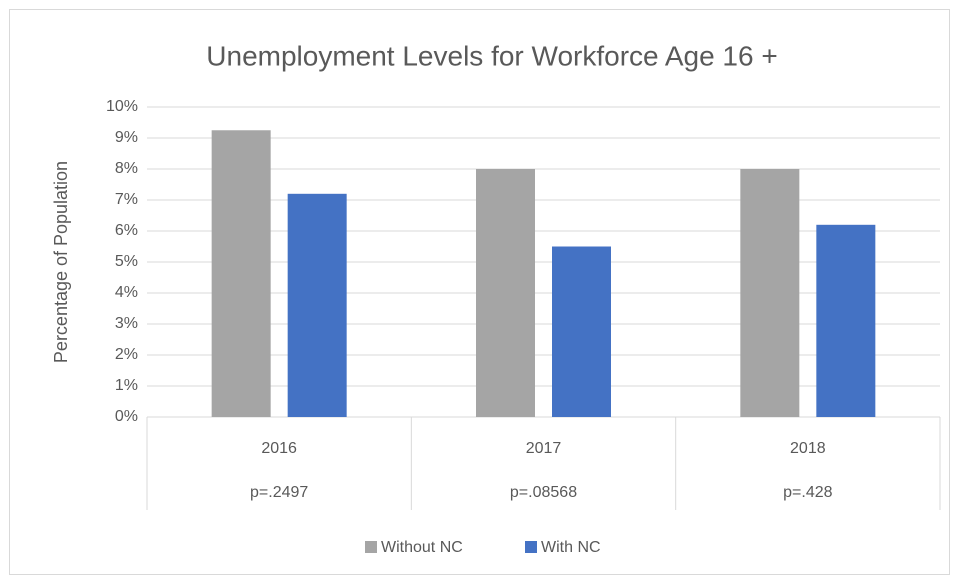 The height and width of the screenshot is (582, 958). Describe the element at coordinates (126, 199) in the screenshot. I see `y-tick-label: 7%` at that location.